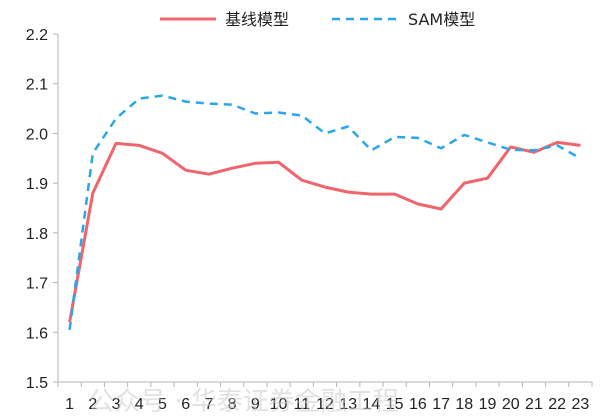 Image resolution: width=606 pixels, height=417 pixels. What do you see at coordinates (37, 234) in the screenshot?
I see `y-tick-label: 1.8` at bounding box center [37, 234].